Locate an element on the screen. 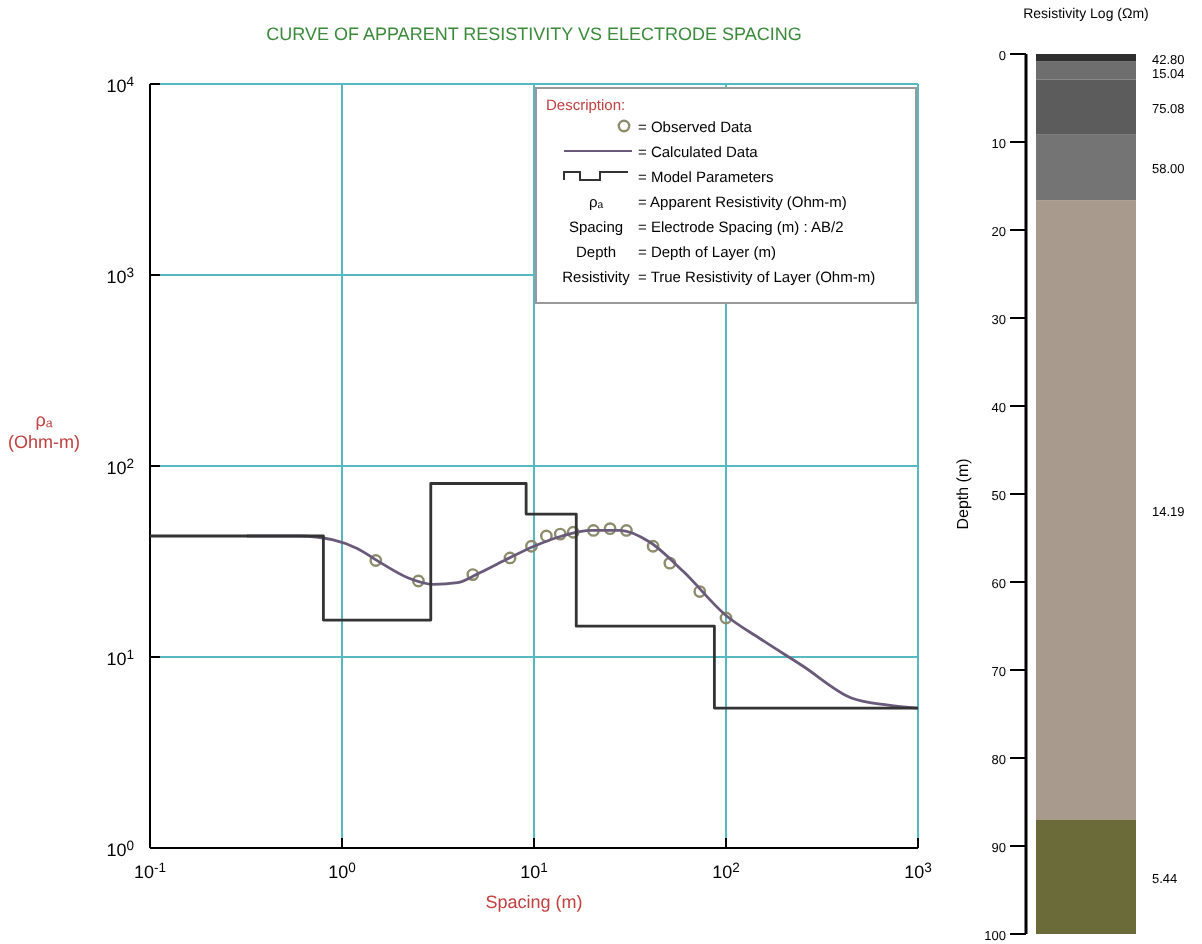 This screenshot has height=944, width=1202. x-tick-label: 10$^{0}$ is located at coordinates (342, 871).